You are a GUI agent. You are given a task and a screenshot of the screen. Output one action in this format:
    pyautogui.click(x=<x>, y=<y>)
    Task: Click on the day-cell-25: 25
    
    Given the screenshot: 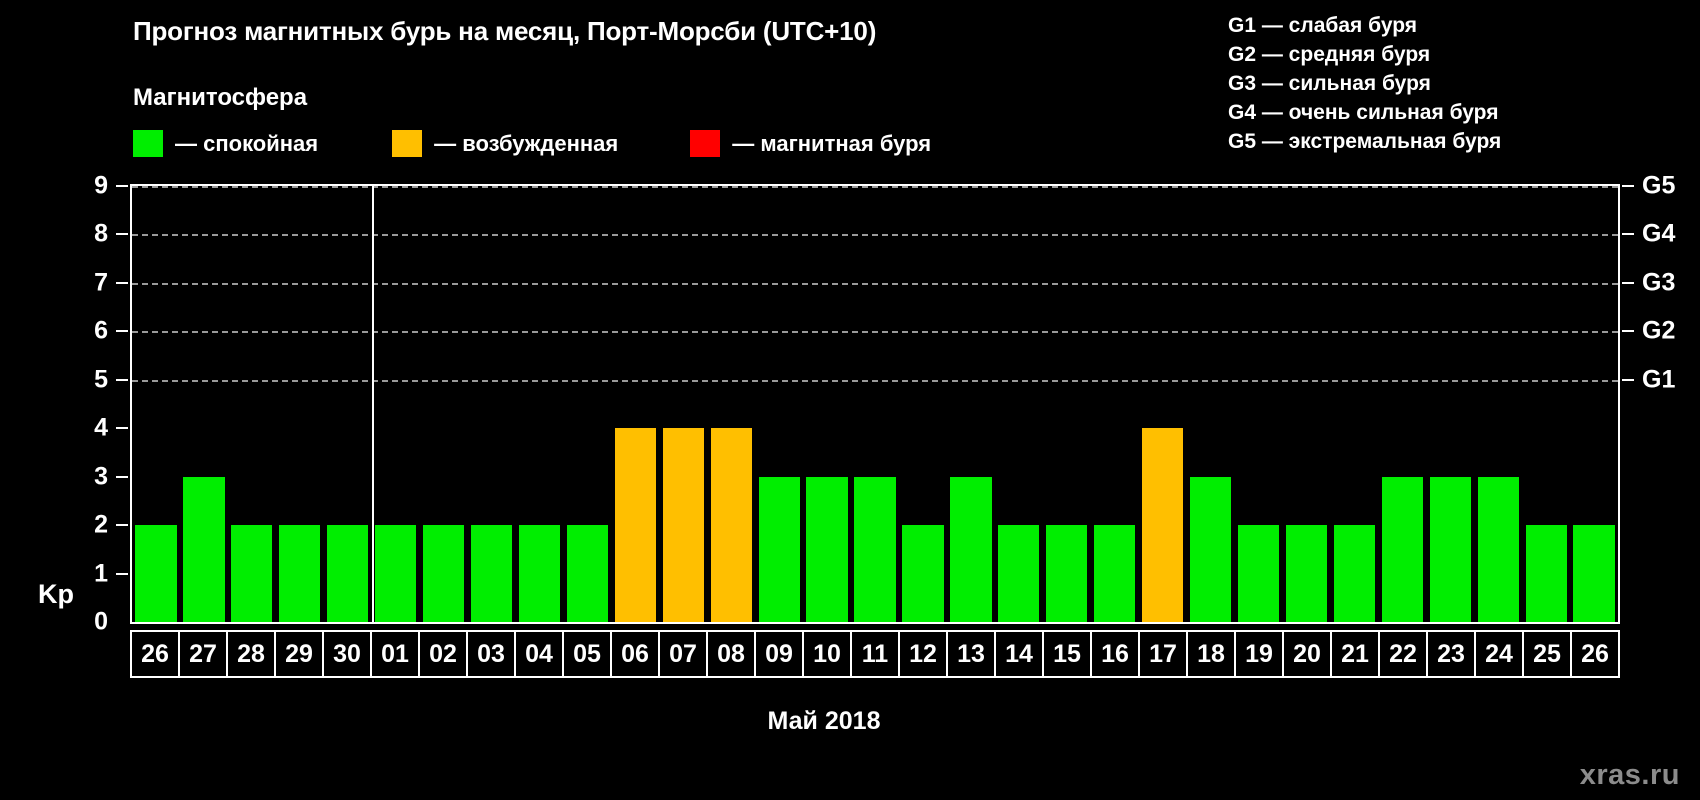 What is the action you would take?
    pyautogui.click(x=1547, y=654)
    